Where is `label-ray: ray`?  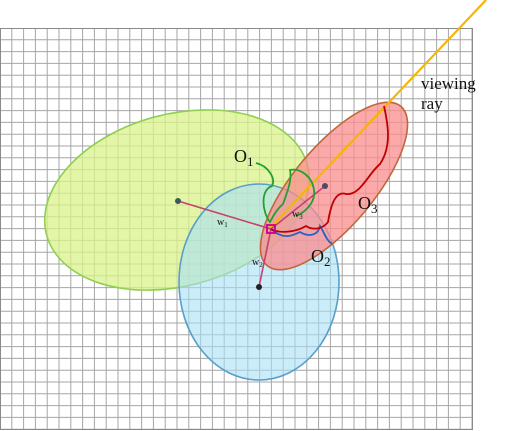 label-ray: ray is located at coordinates (432, 103).